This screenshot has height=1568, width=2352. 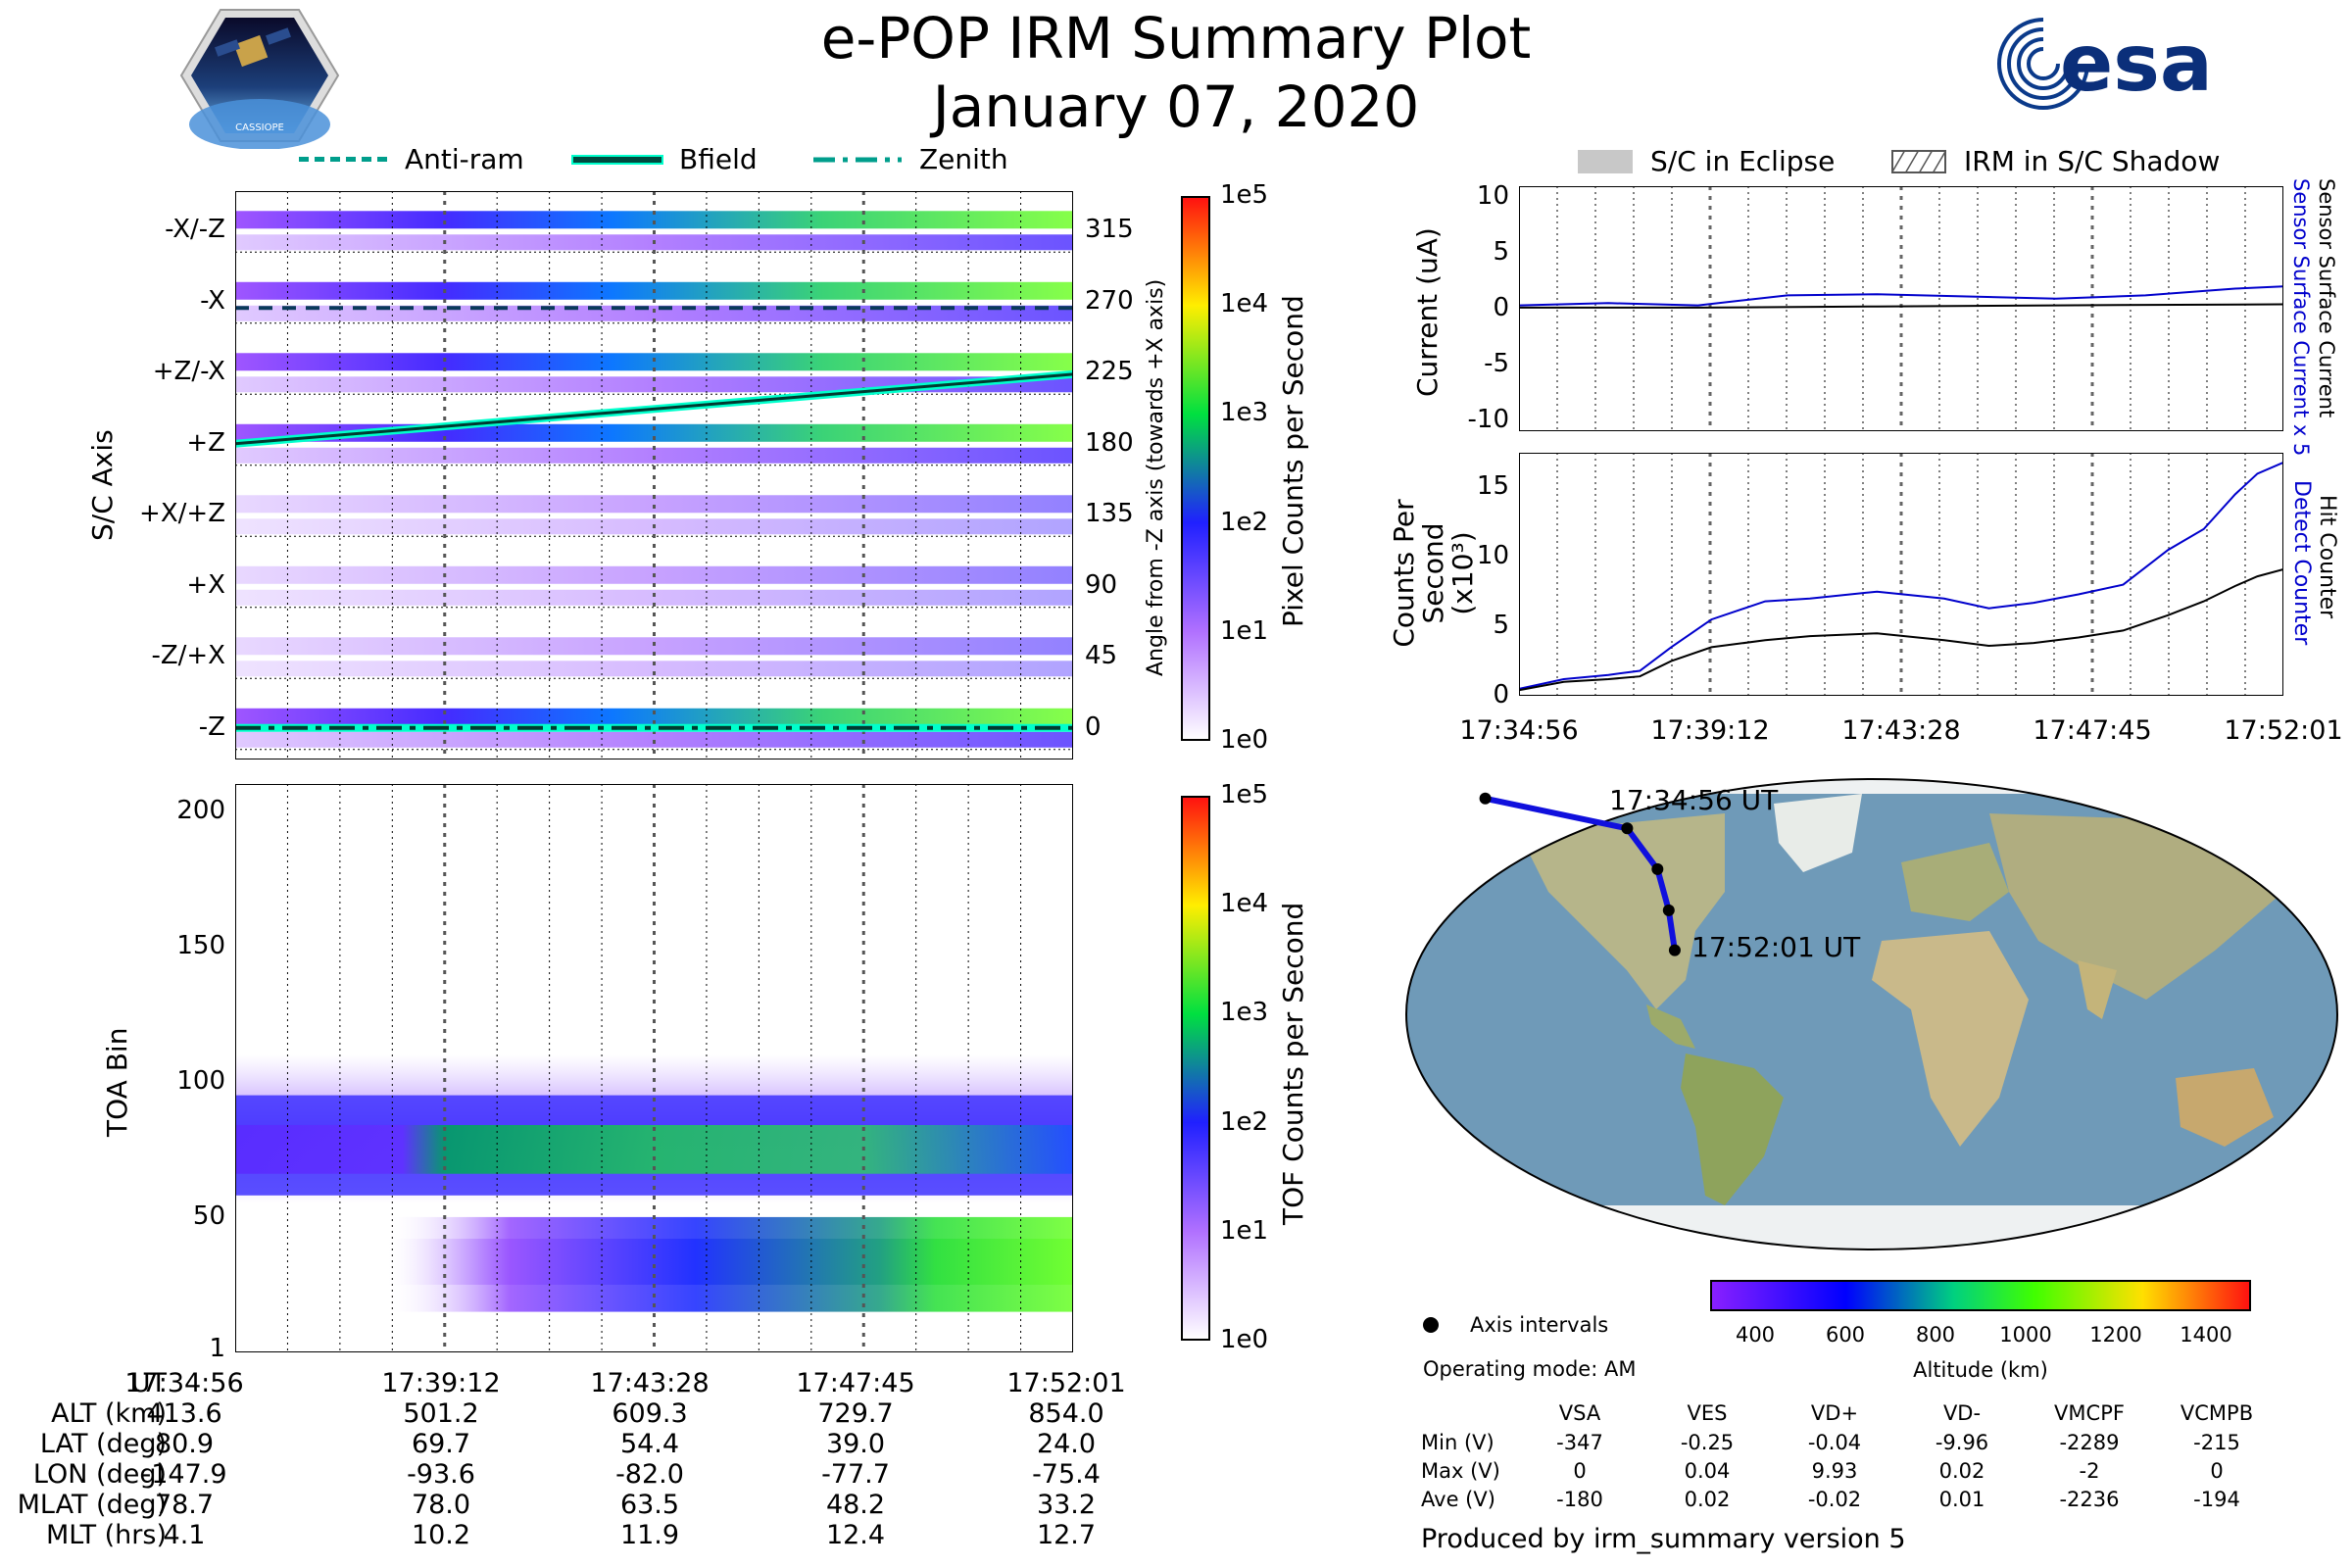 What do you see at coordinates (1980, 1370) in the screenshot?
I see `altitude-colorbar-label: Altitude (km)` at bounding box center [1980, 1370].